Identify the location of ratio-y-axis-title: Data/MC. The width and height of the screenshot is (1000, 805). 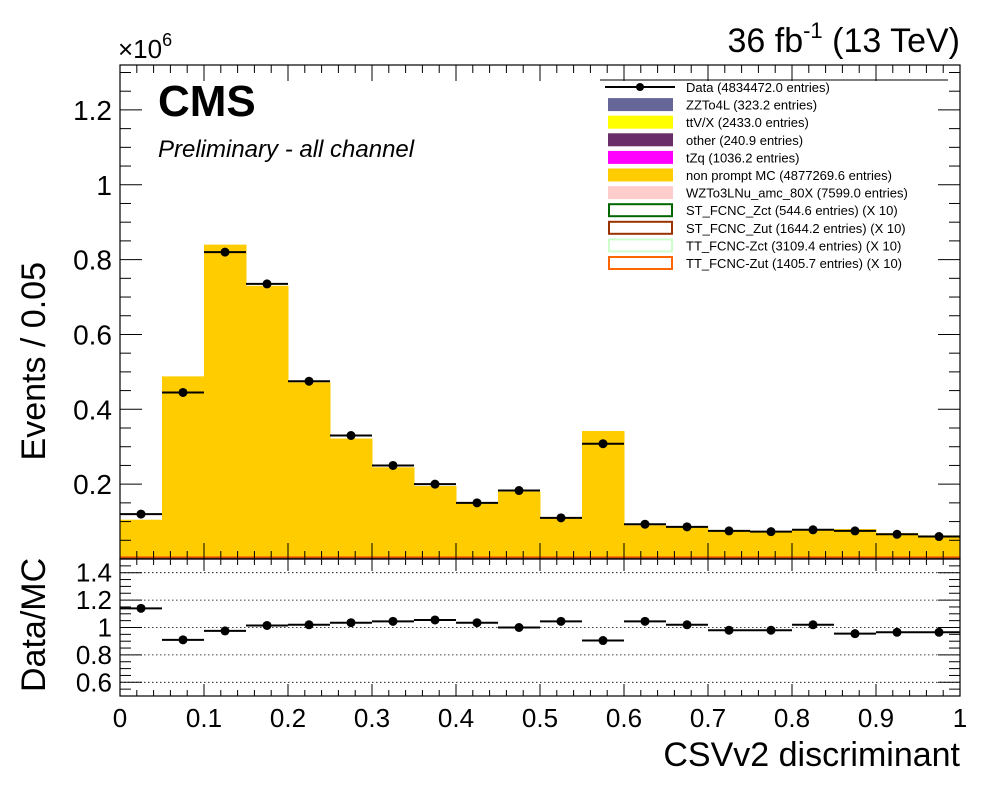
(34, 625).